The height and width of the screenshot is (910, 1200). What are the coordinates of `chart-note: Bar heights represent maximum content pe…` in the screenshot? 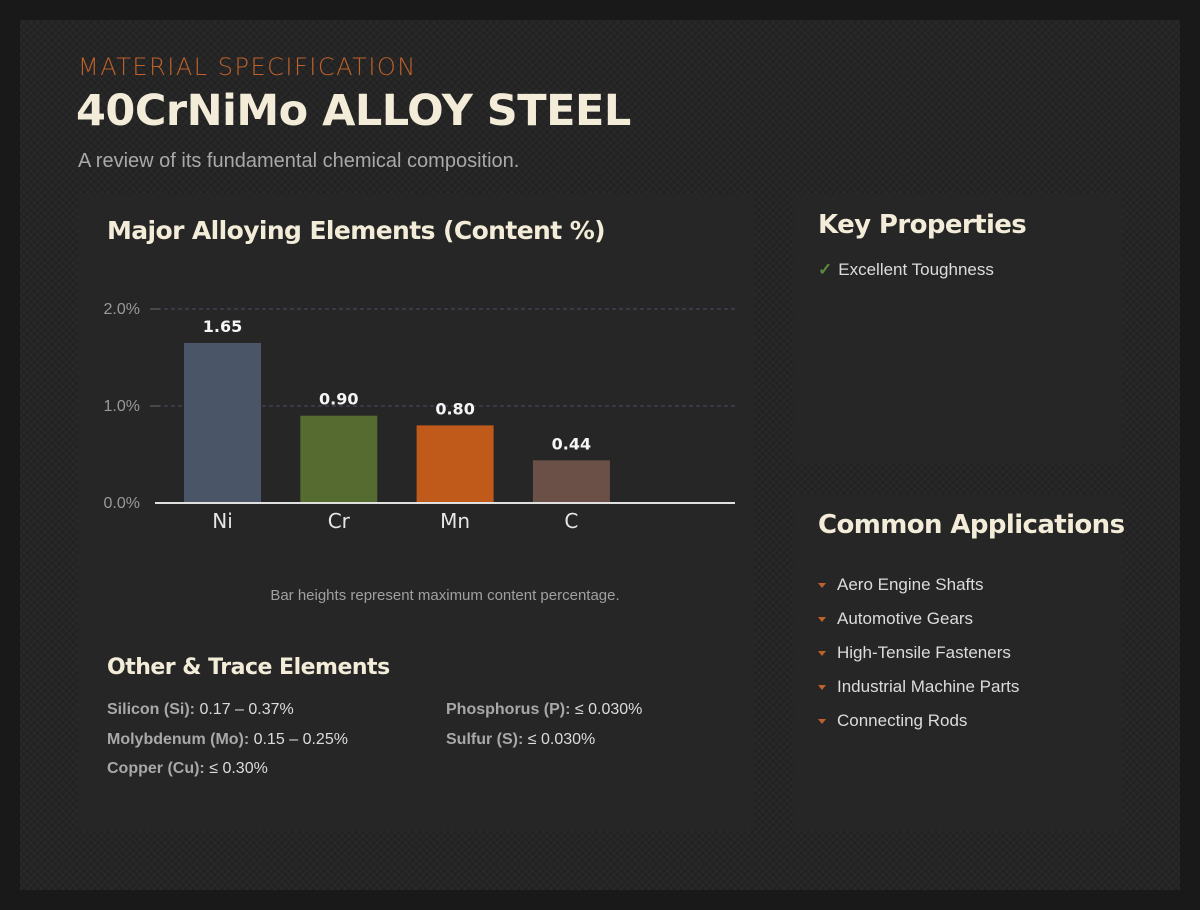 It's located at (445, 595).